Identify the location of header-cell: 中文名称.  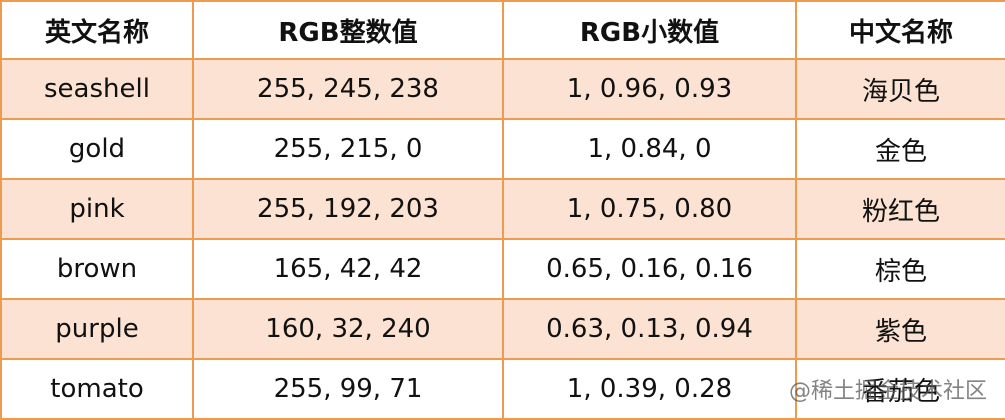
(900, 30).